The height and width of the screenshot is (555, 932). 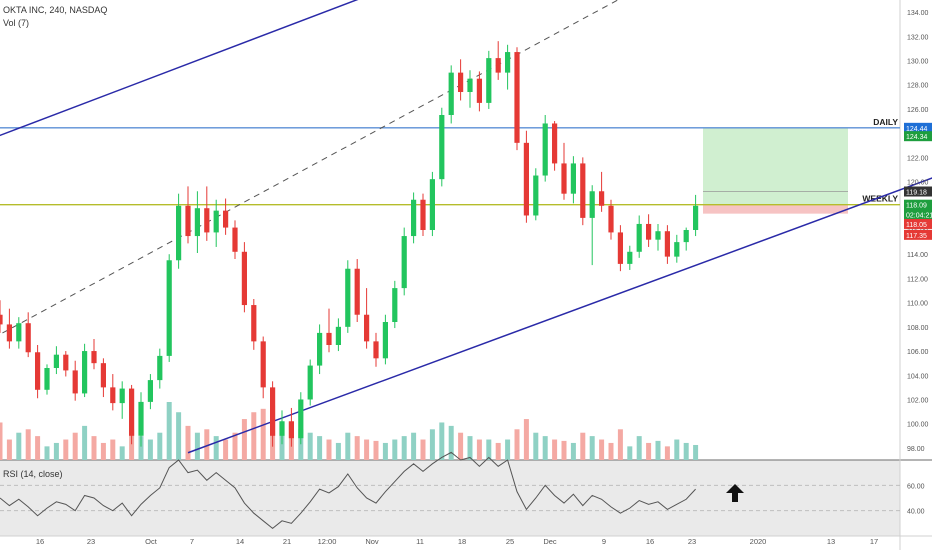 I want to click on price-tick-label: 98.00, so click(x=916, y=449).